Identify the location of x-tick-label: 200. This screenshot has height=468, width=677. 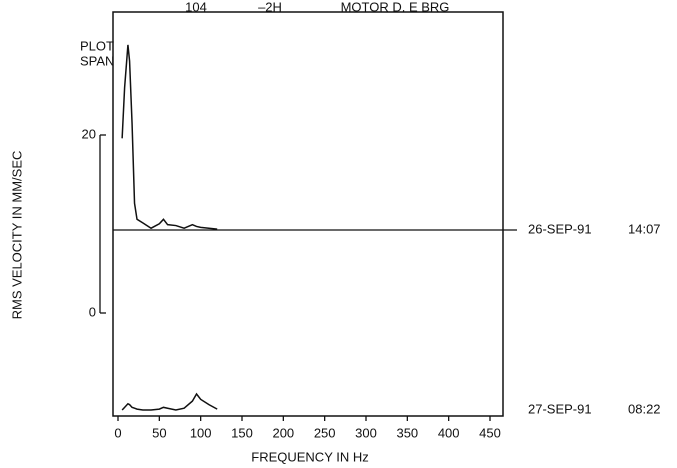
(283, 432).